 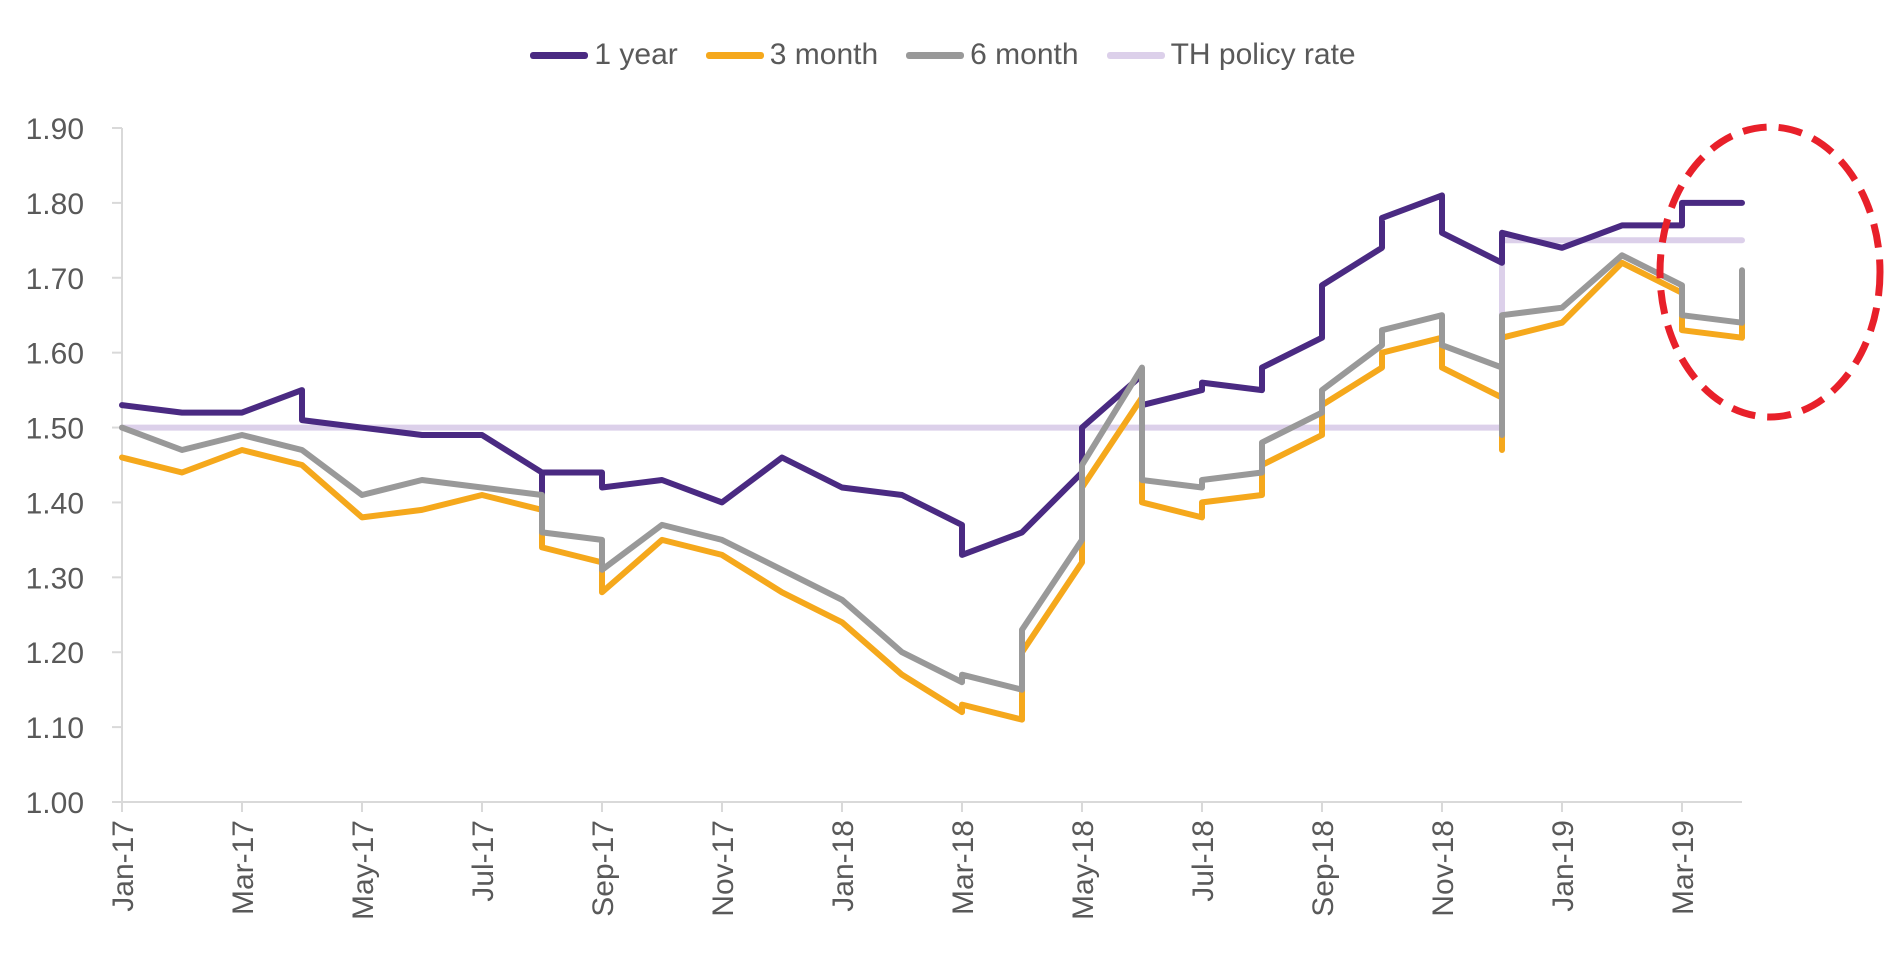 What do you see at coordinates (55, 578) in the screenshot?
I see `y-tick-label: 1.30` at bounding box center [55, 578].